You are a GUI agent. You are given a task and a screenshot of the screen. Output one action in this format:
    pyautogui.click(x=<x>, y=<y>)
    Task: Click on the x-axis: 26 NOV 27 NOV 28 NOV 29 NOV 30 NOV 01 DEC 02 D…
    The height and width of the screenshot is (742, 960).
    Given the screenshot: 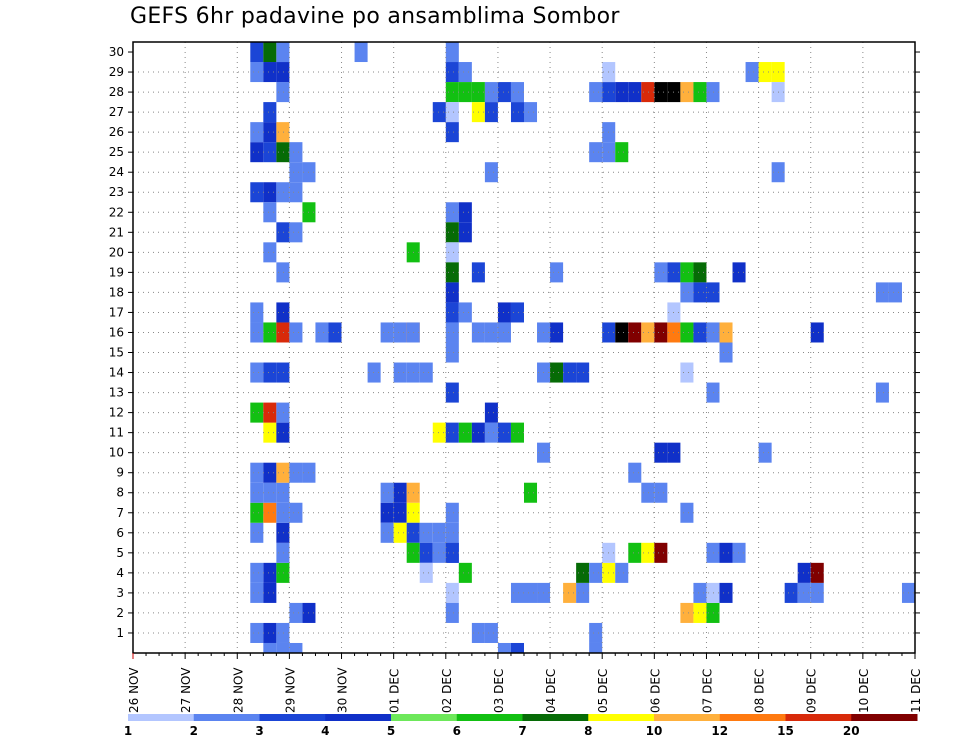 What is the action you would take?
    pyautogui.click(x=525, y=683)
    